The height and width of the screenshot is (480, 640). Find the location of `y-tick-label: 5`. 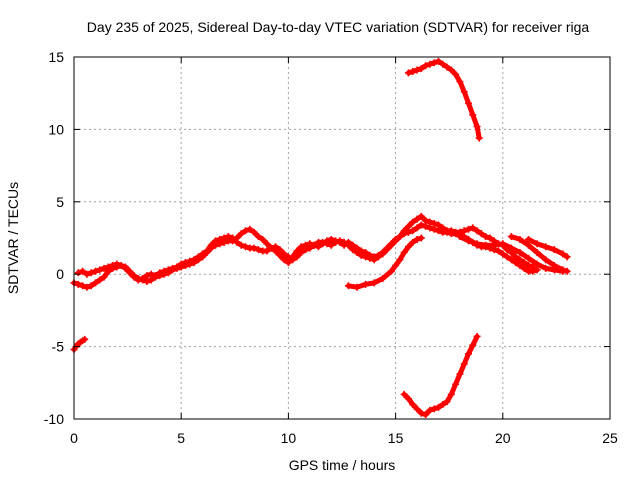

y-tick-label: 5 is located at coordinates (60, 202).